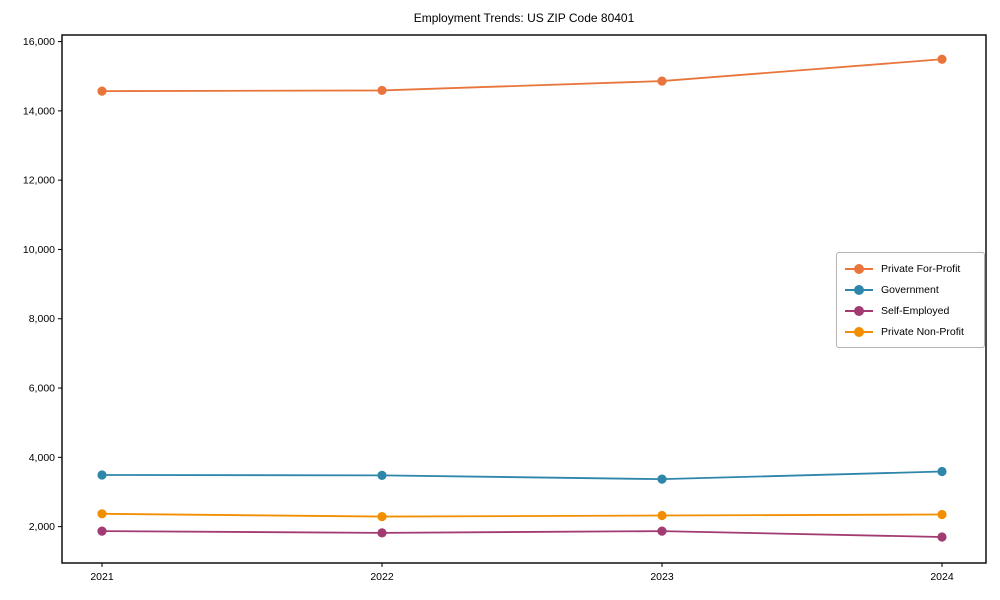  I want to click on chart-title: Employment Trends: US ZIP Code 80401, so click(524, 18).